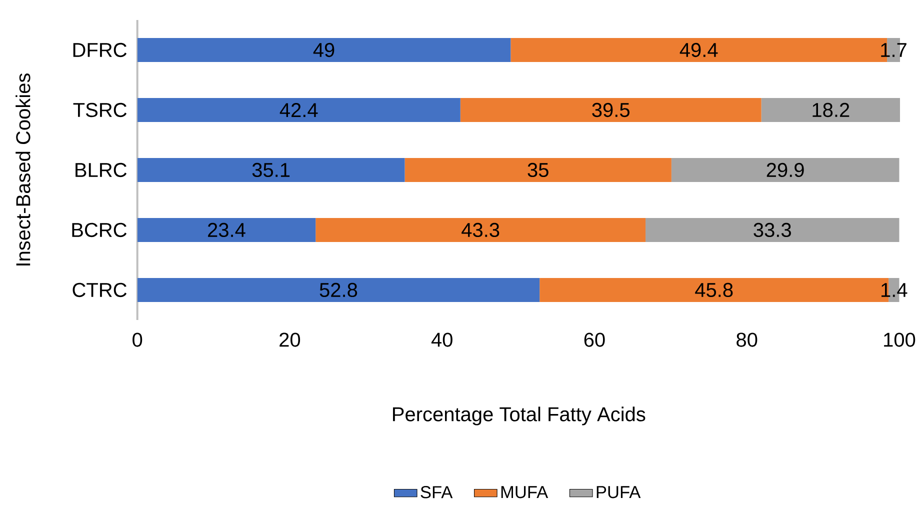 The width and height of the screenshot is (924, 506). Describe the element at coordinates (524, 492) in the screenshot. I see `legend-label: MUFA` at that location.